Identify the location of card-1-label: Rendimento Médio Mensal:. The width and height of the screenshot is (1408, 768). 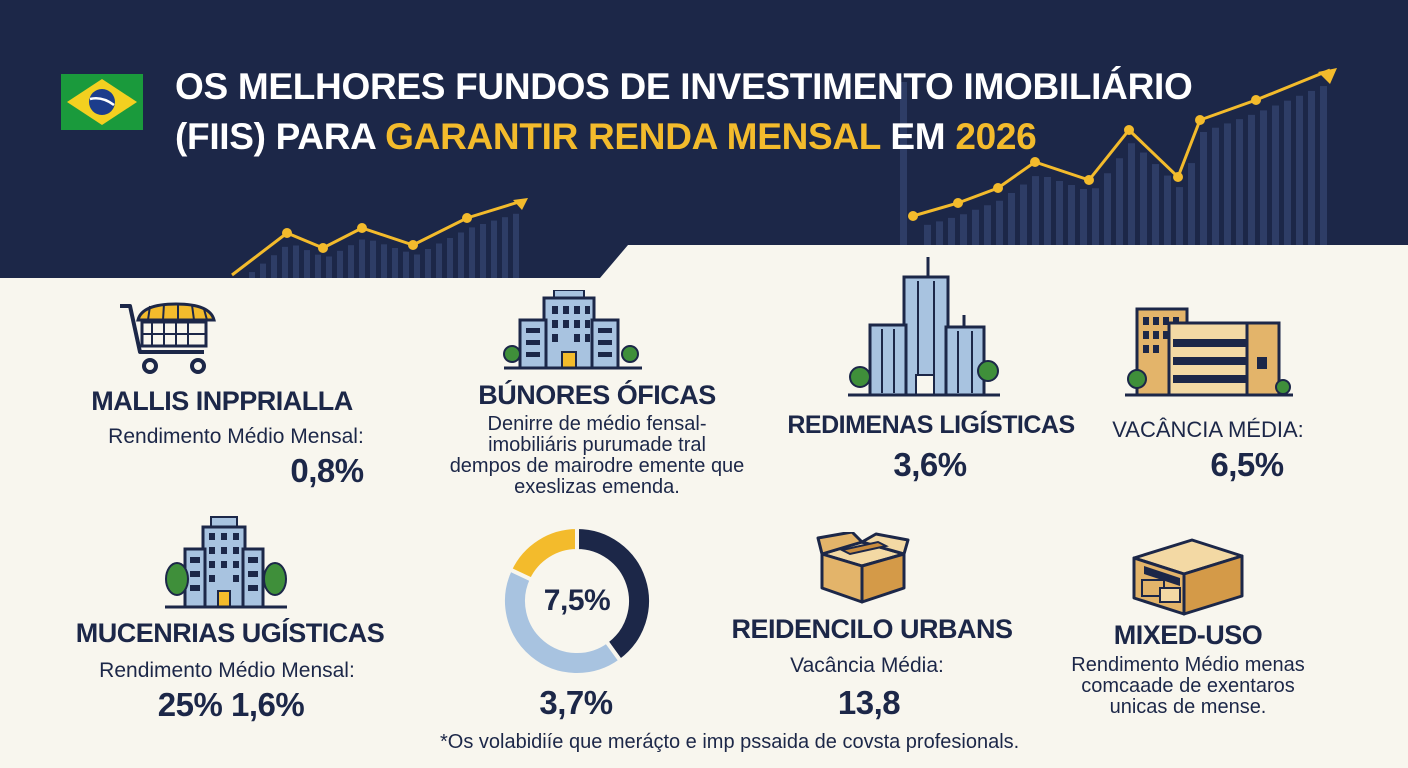
(236, 436).